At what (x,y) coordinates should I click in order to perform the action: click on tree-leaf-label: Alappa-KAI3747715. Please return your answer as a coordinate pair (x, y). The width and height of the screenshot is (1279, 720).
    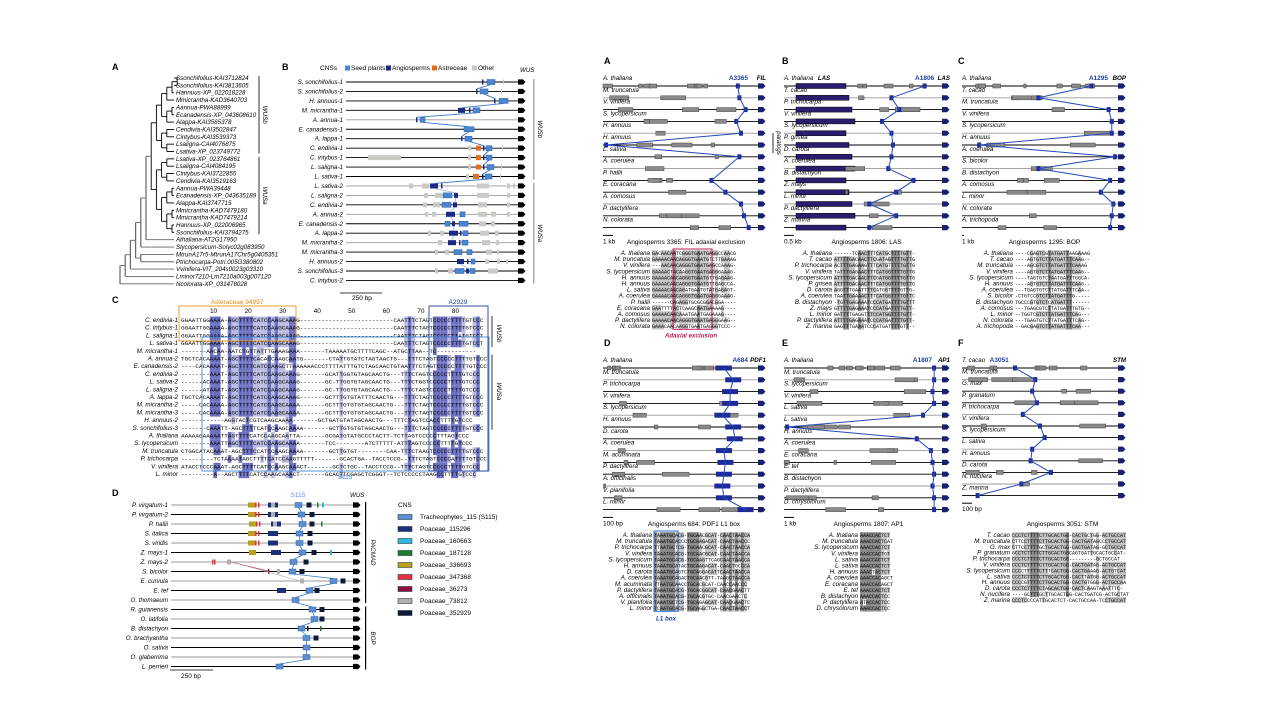
    Looking at the image, I should click on (203, 203).